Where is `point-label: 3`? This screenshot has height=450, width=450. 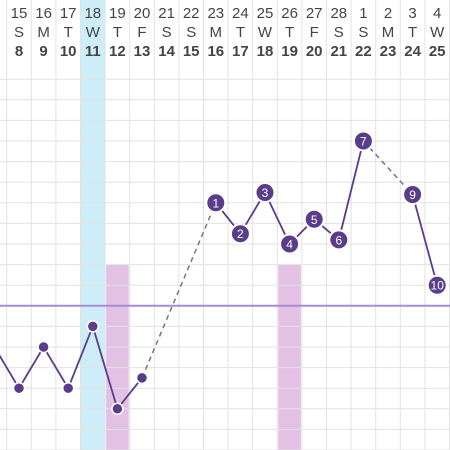
point-label: 3 is located at coordinates (265, 193).